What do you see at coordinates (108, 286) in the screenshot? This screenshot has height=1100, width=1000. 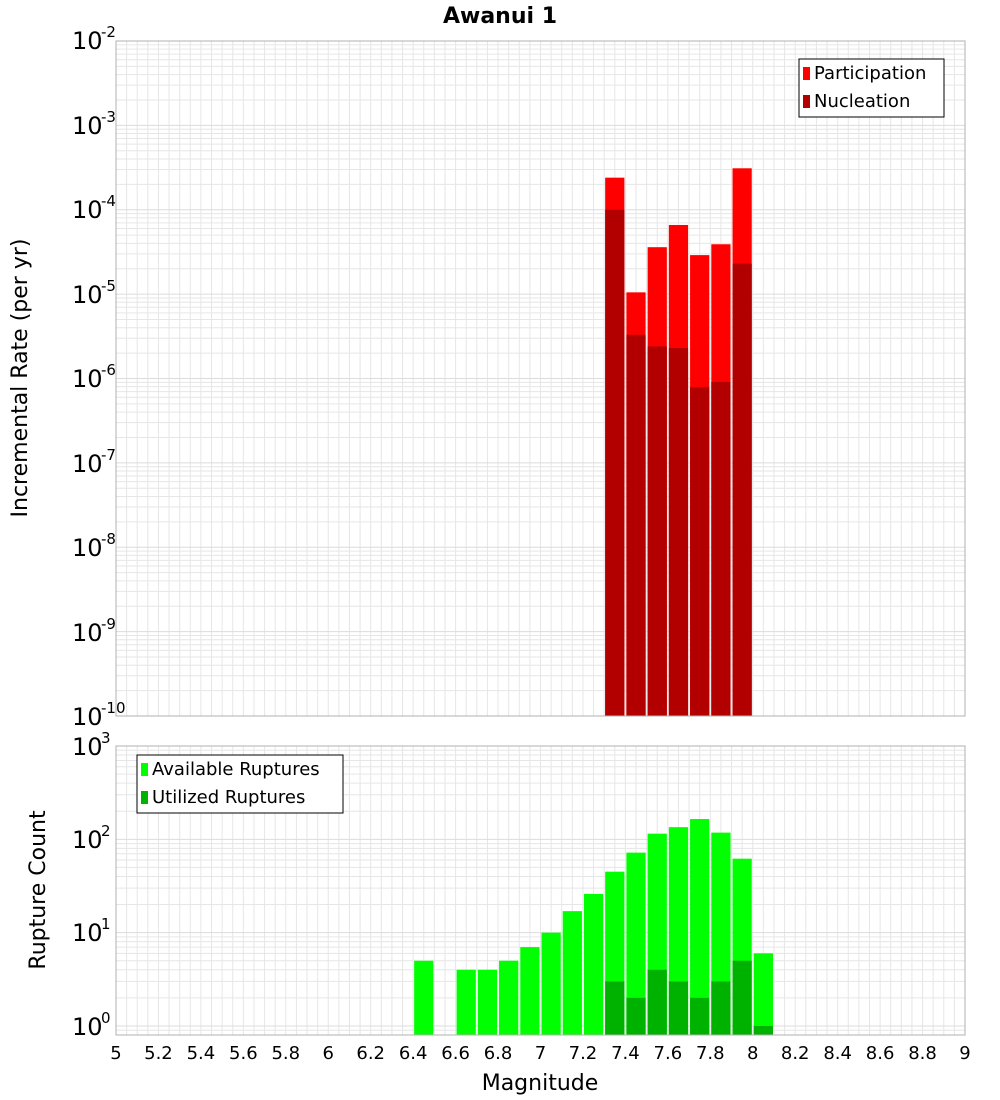 I see `y-tick-exponent: -5` at bounding box center [108, 286].